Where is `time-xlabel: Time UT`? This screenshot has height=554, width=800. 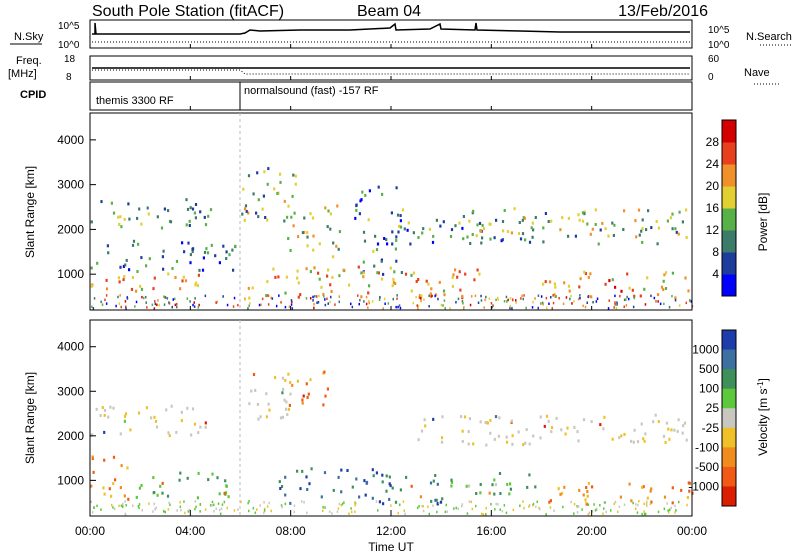 time-xlabel: Time UT is located at coordinates (391, 547).